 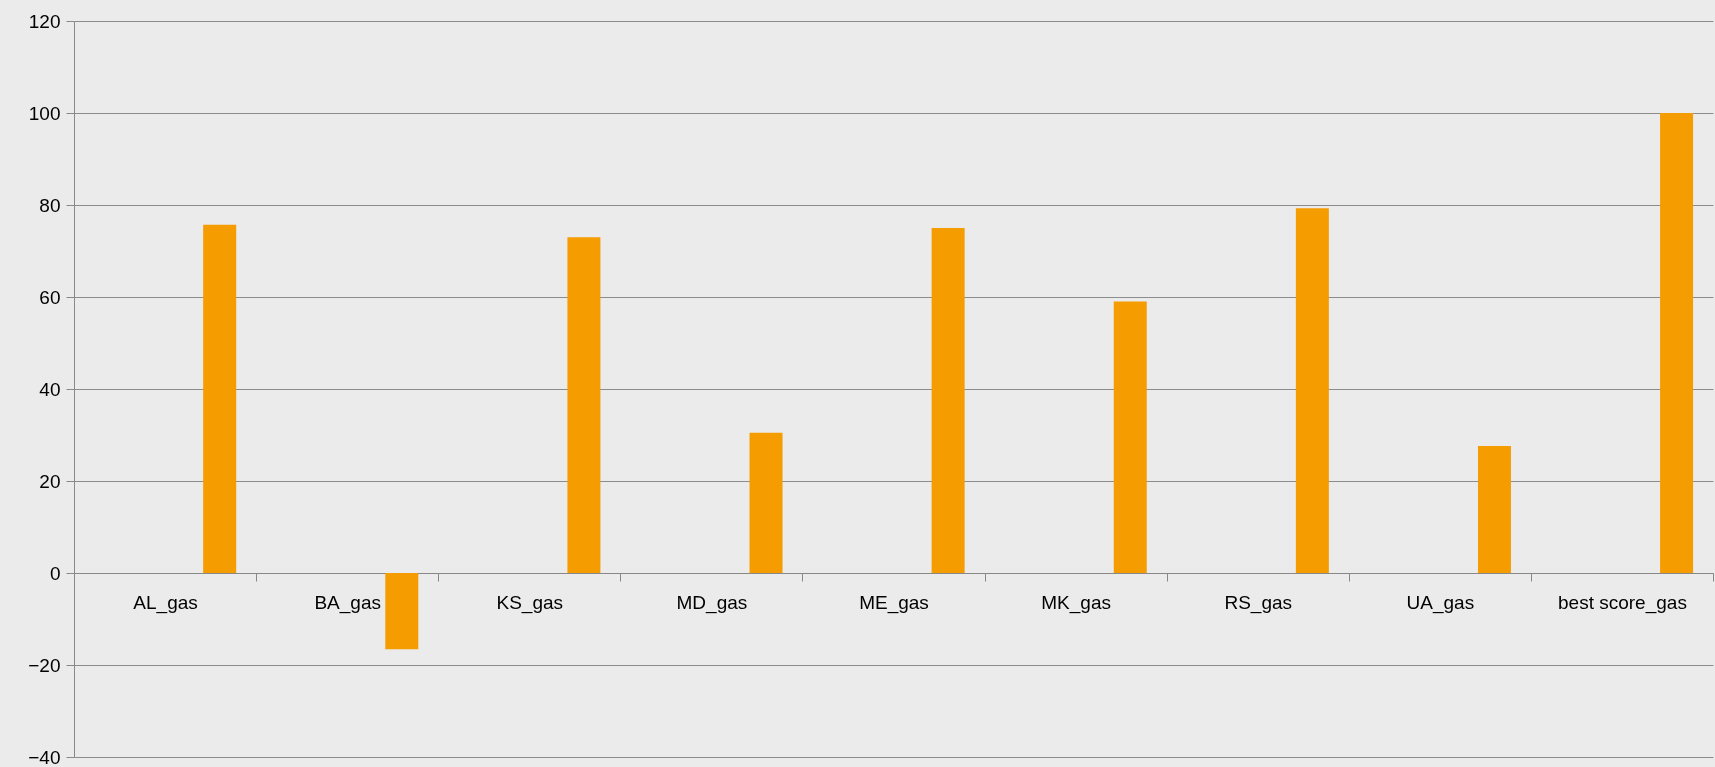 I want to click on y-tick-label: 20, so click(x=50, y=481).